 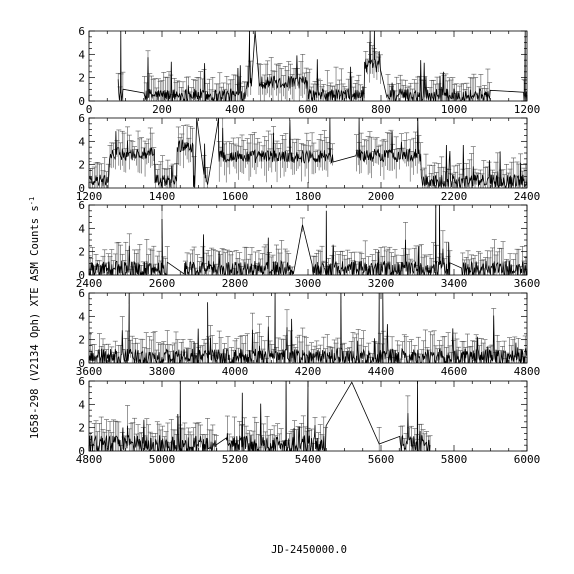 I want to click on x-tick-label: 400, so click(x=235, y=109).